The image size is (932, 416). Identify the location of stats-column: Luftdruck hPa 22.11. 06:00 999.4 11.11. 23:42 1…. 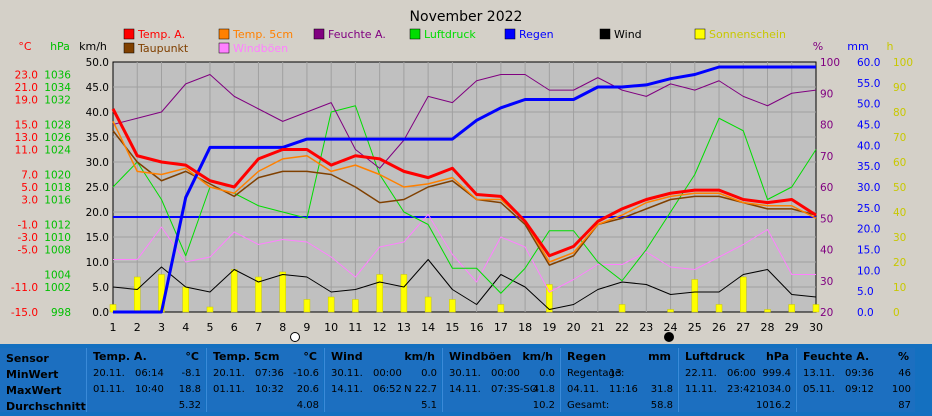
(736, 380).